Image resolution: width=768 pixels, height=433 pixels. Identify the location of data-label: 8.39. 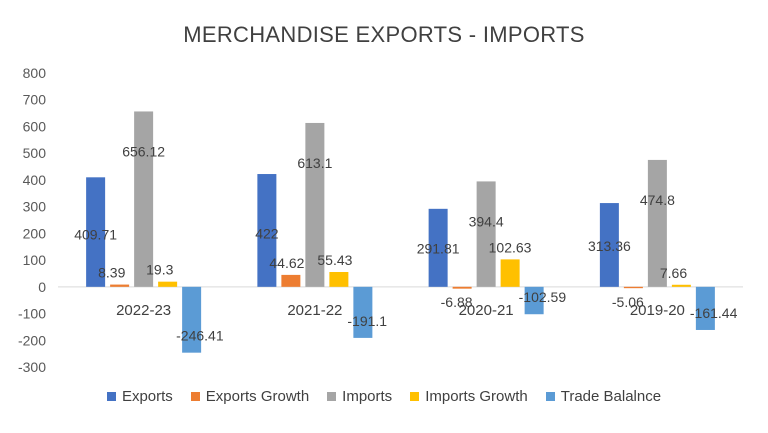
(111, 273).